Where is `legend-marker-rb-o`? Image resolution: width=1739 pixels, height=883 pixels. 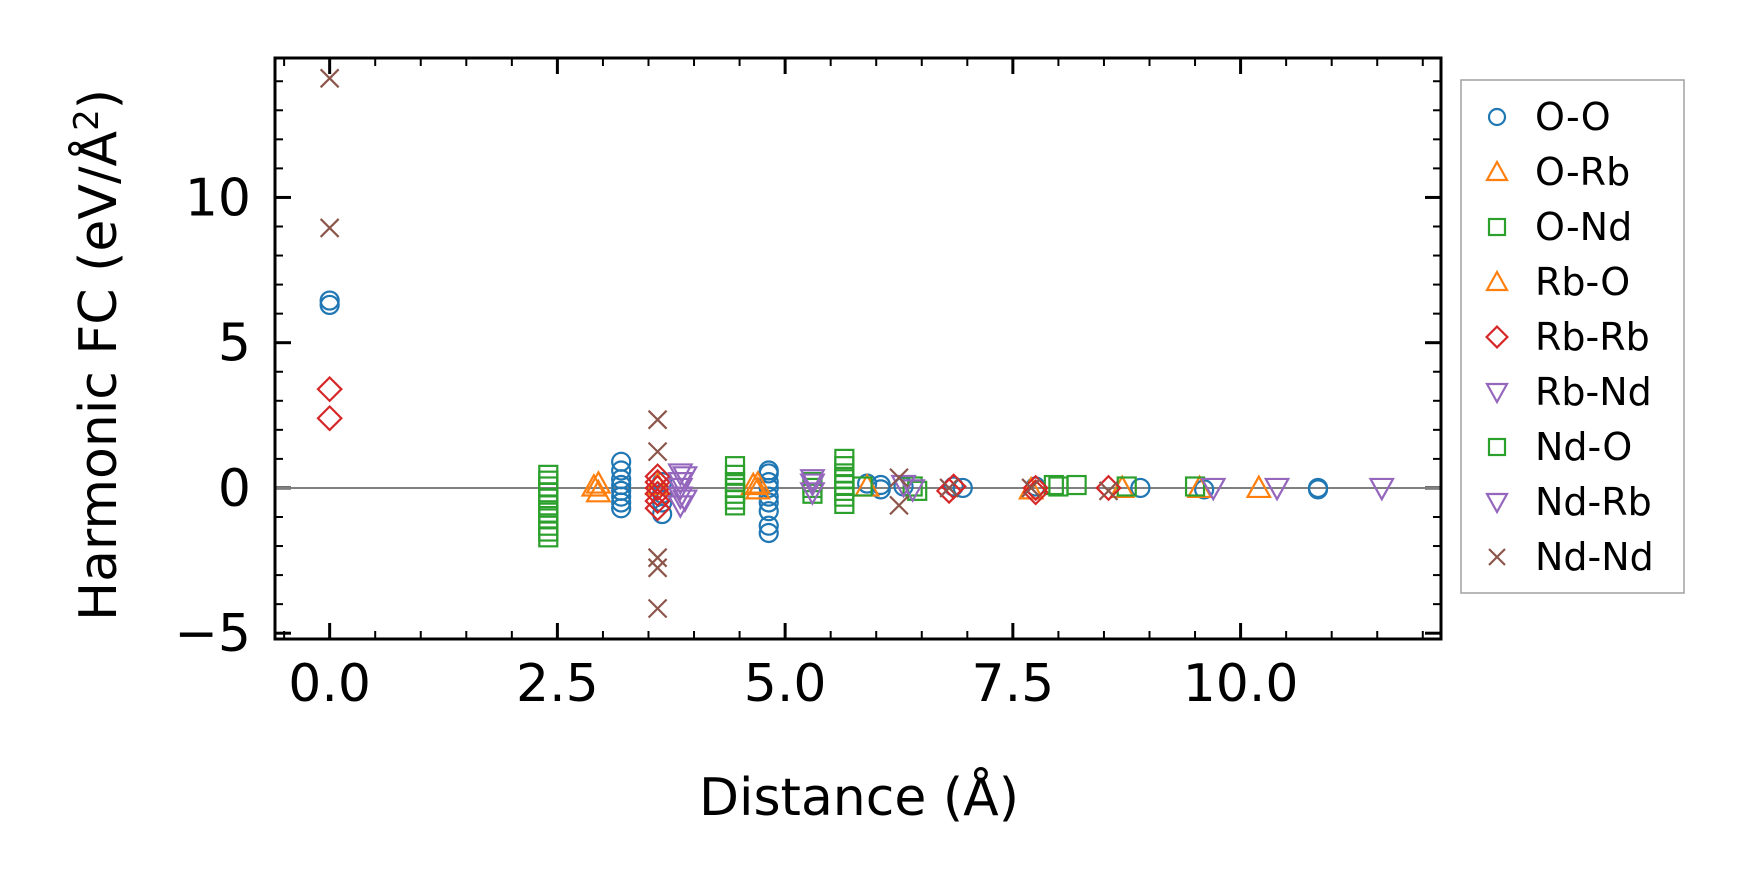 legend-marker-rb-o is located at coordinates (1497, 280).